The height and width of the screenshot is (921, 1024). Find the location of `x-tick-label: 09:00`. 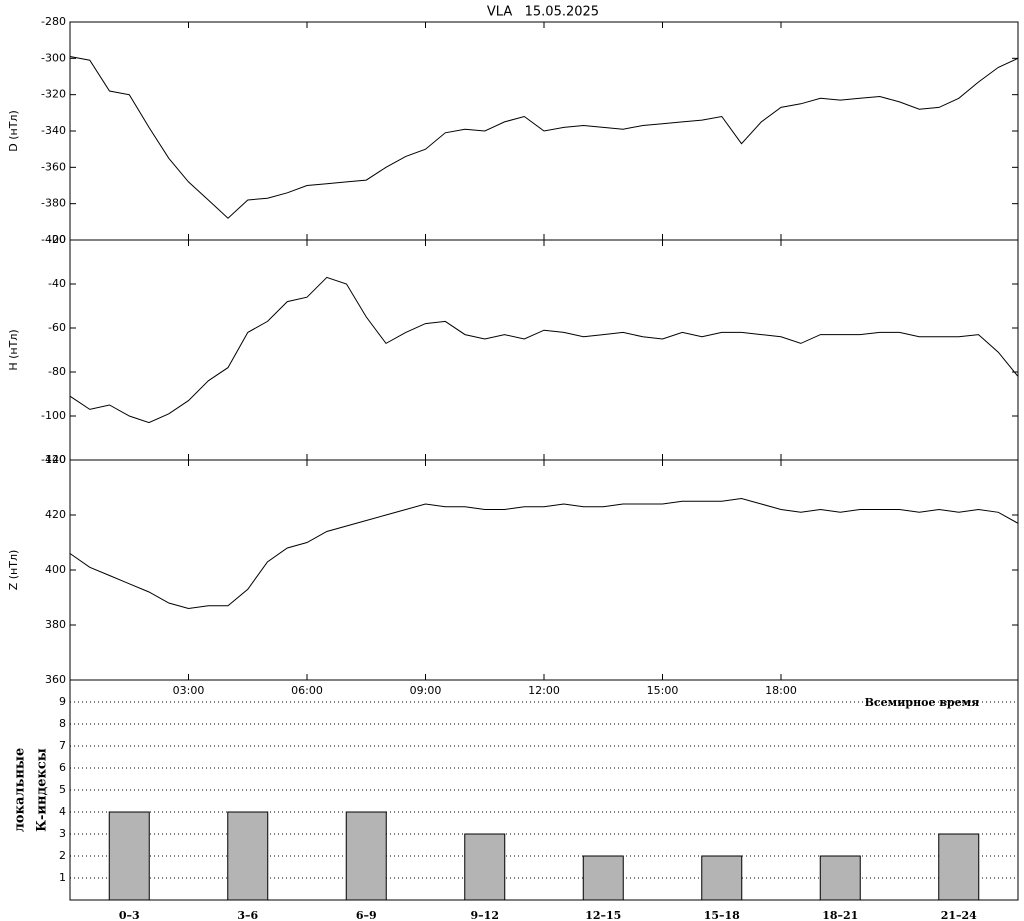

x-tick-label: 09:00 is located at coordinates (426, 690).